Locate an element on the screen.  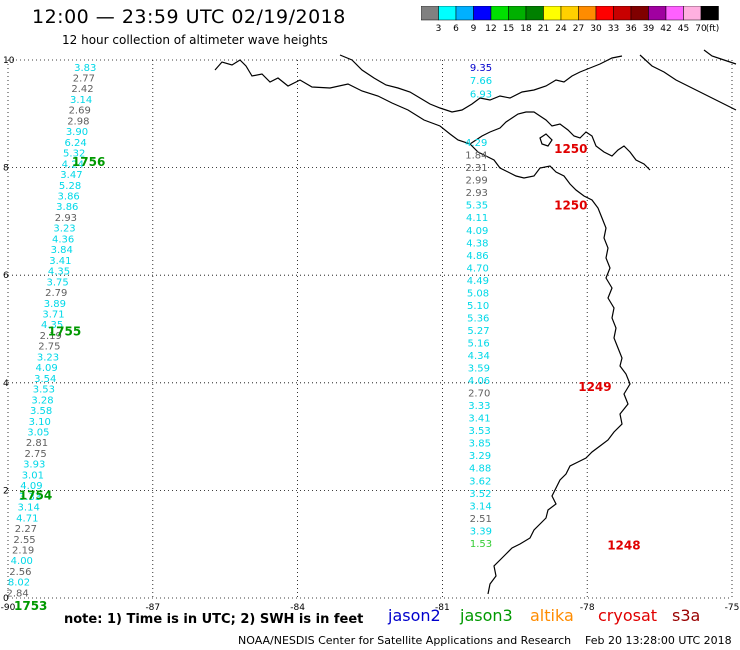
swh-value: 2.98 is located at coordinates (78, 121).